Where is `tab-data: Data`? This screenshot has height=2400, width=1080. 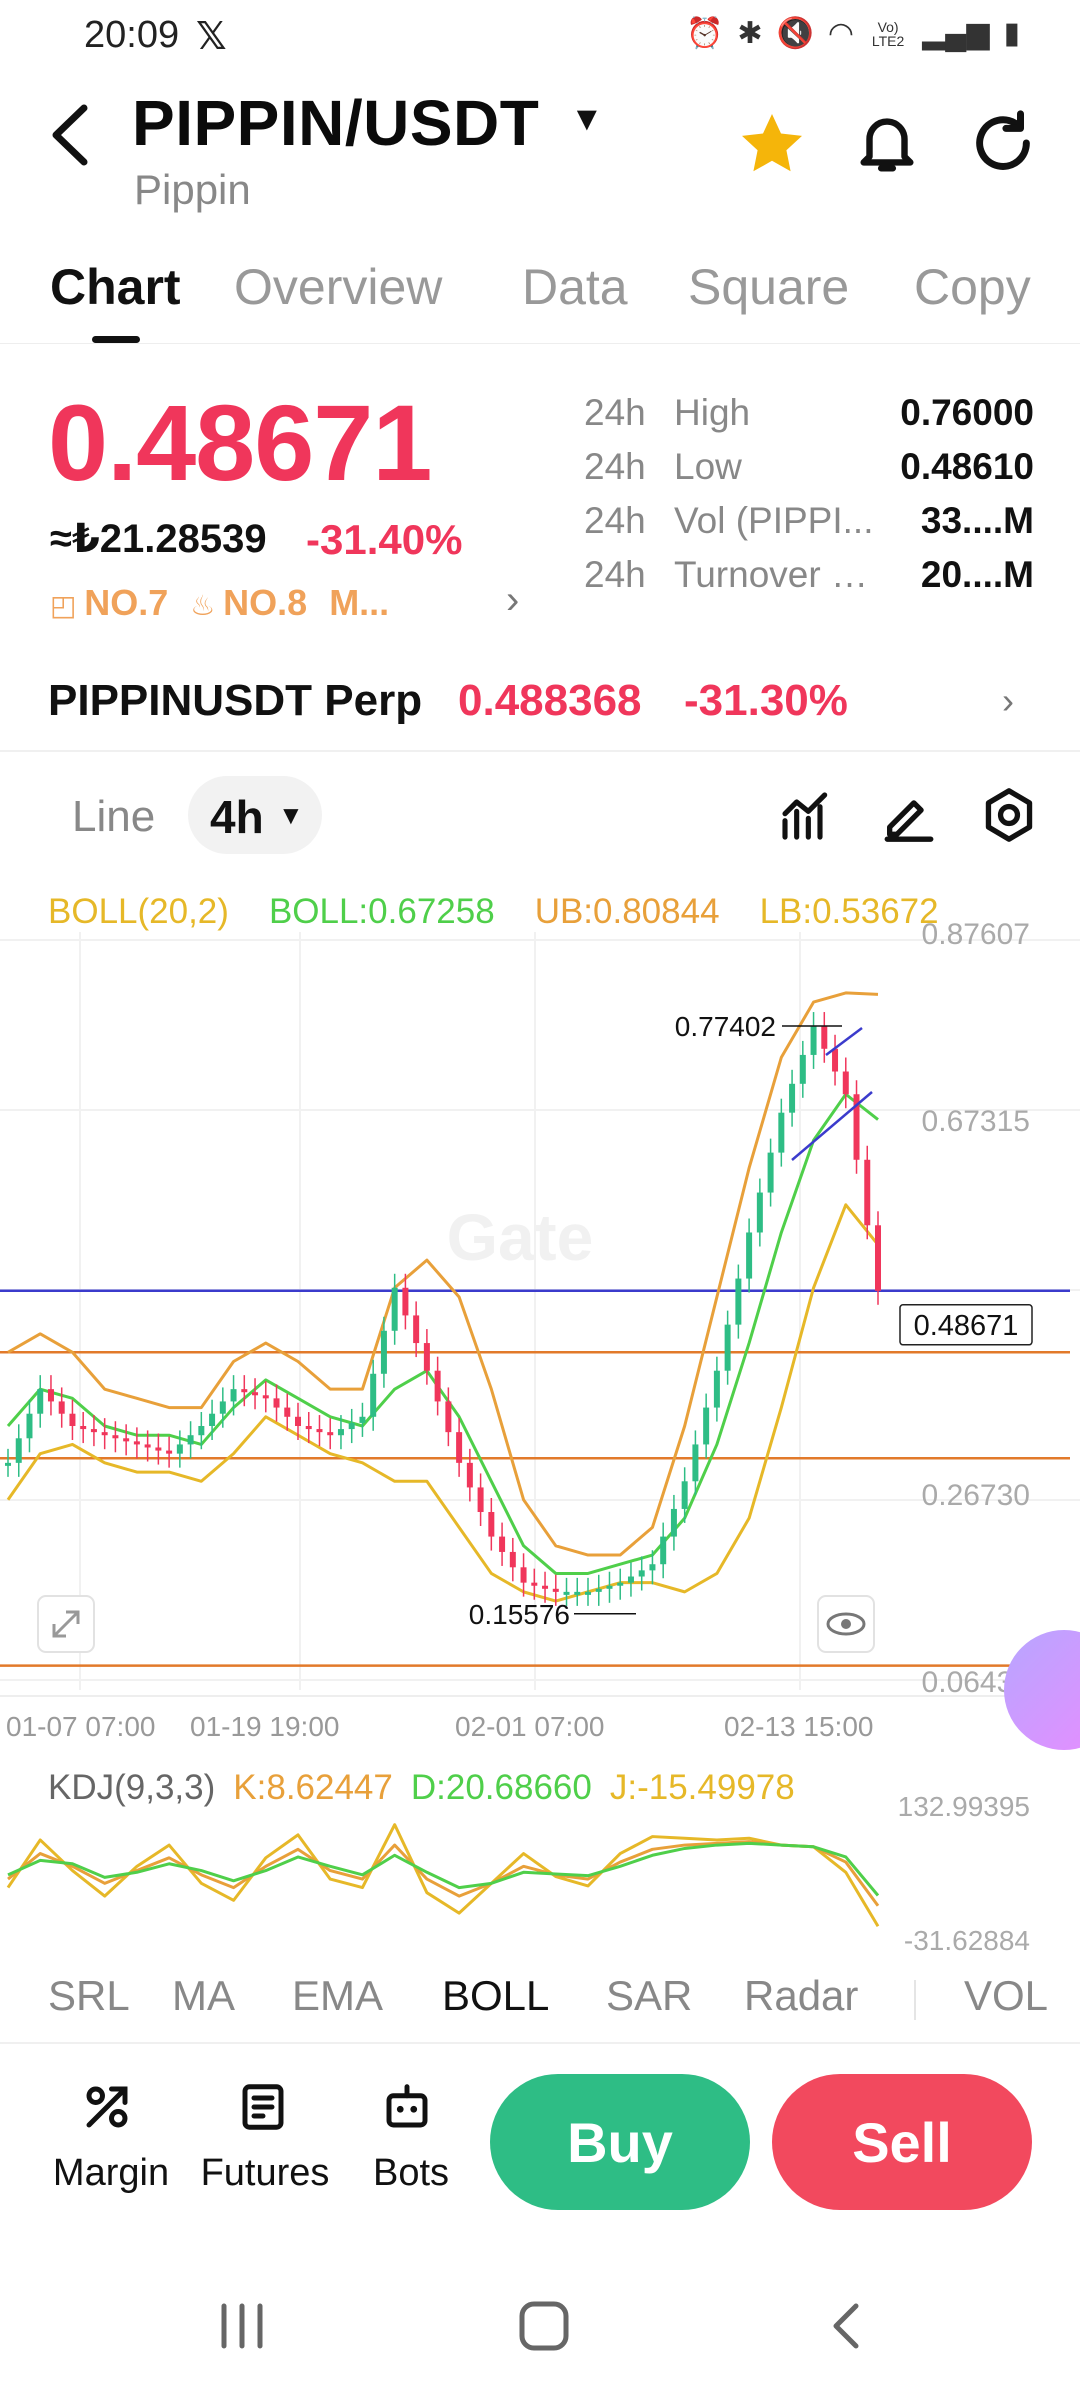
tab-data: Data is located at coordinates (575, 287).